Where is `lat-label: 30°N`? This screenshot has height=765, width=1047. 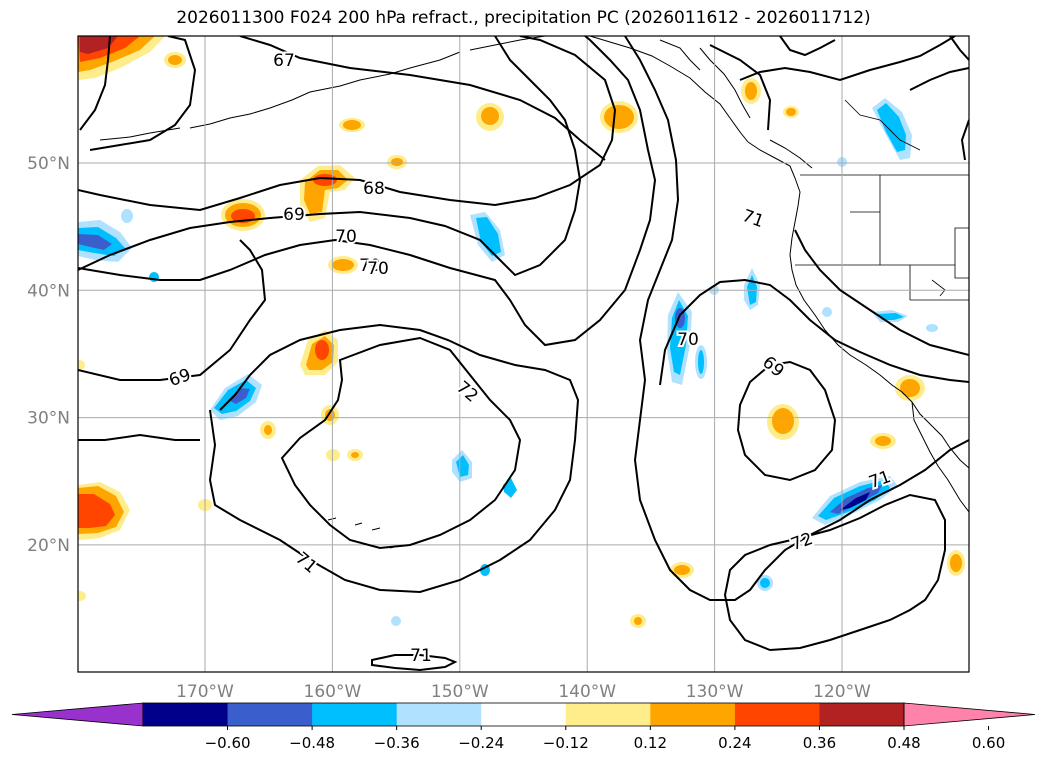 lat-label: 30°N is located at coordinates (48, 419).